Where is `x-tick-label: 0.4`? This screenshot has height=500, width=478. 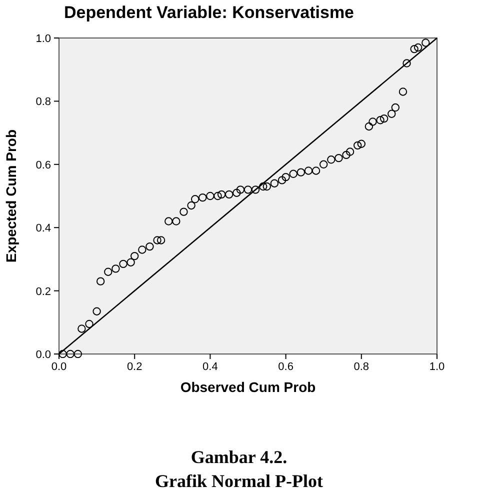
x-tick-label: 0.4 is located at coordinates (210, 367).